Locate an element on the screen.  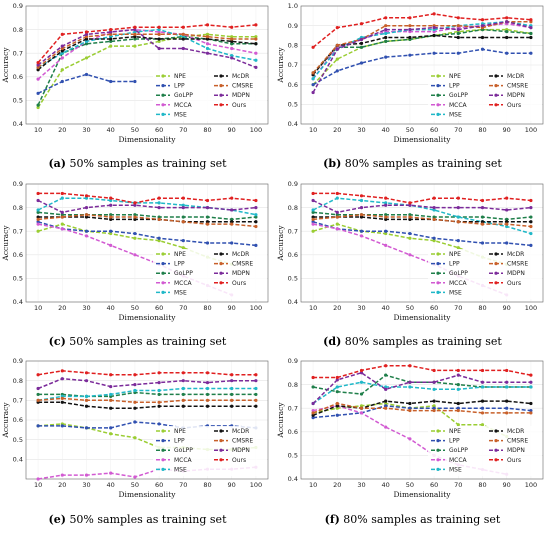
y-tick-label: 0.4 is located at coordinates (18, 460).